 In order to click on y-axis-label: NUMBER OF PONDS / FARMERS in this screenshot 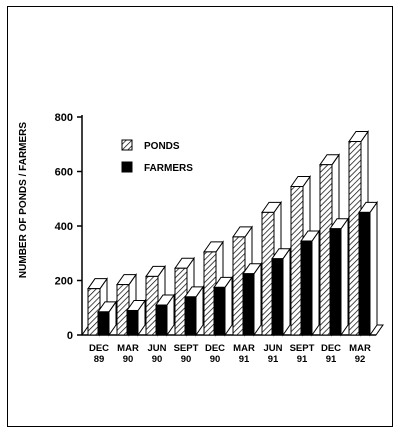, I will do `click(23, 200)`.